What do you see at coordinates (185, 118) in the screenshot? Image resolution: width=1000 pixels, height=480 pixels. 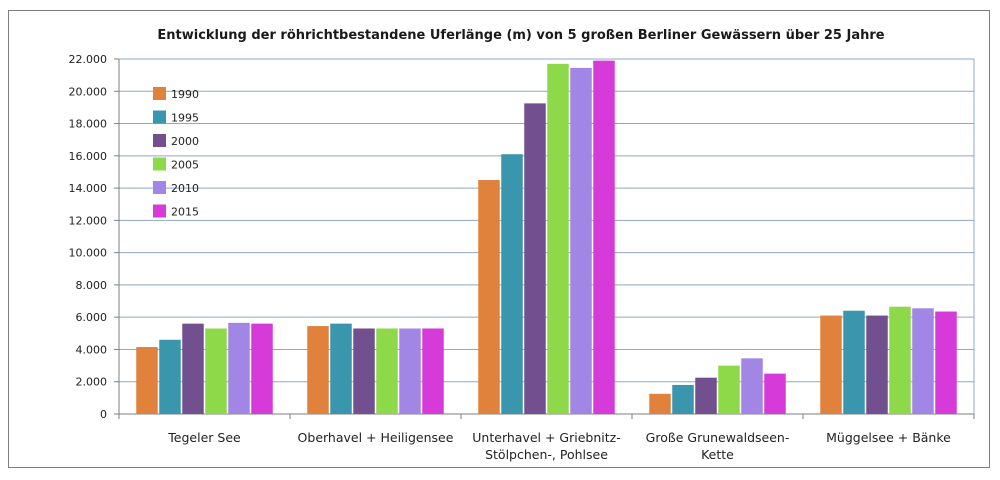 I see `legend-label: 1995` at bounding box center [185, 118].